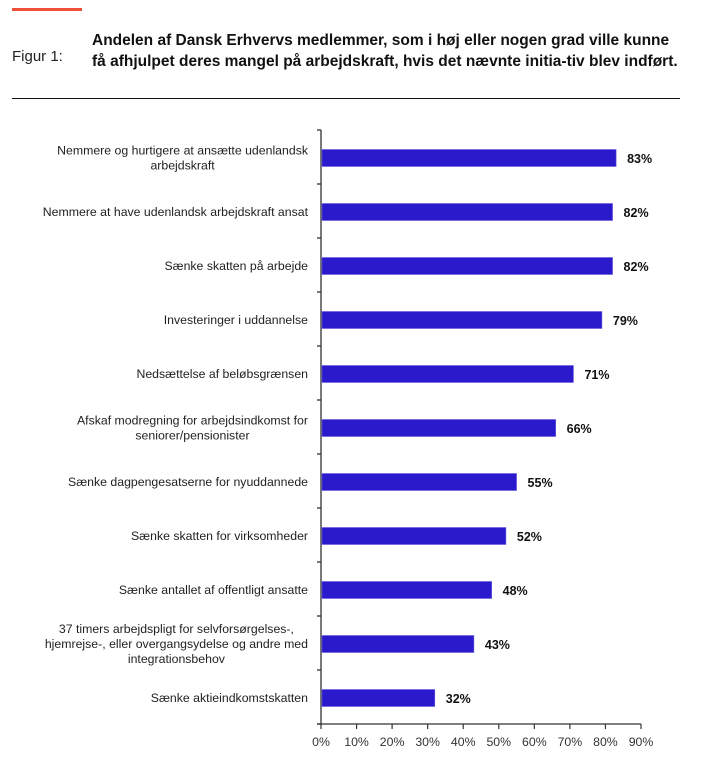  What do you see at coordinates (219, 536) in the screenshot?
I see `category-label: Sænke skatten for virksomheder` at bounding box center [219, 536].